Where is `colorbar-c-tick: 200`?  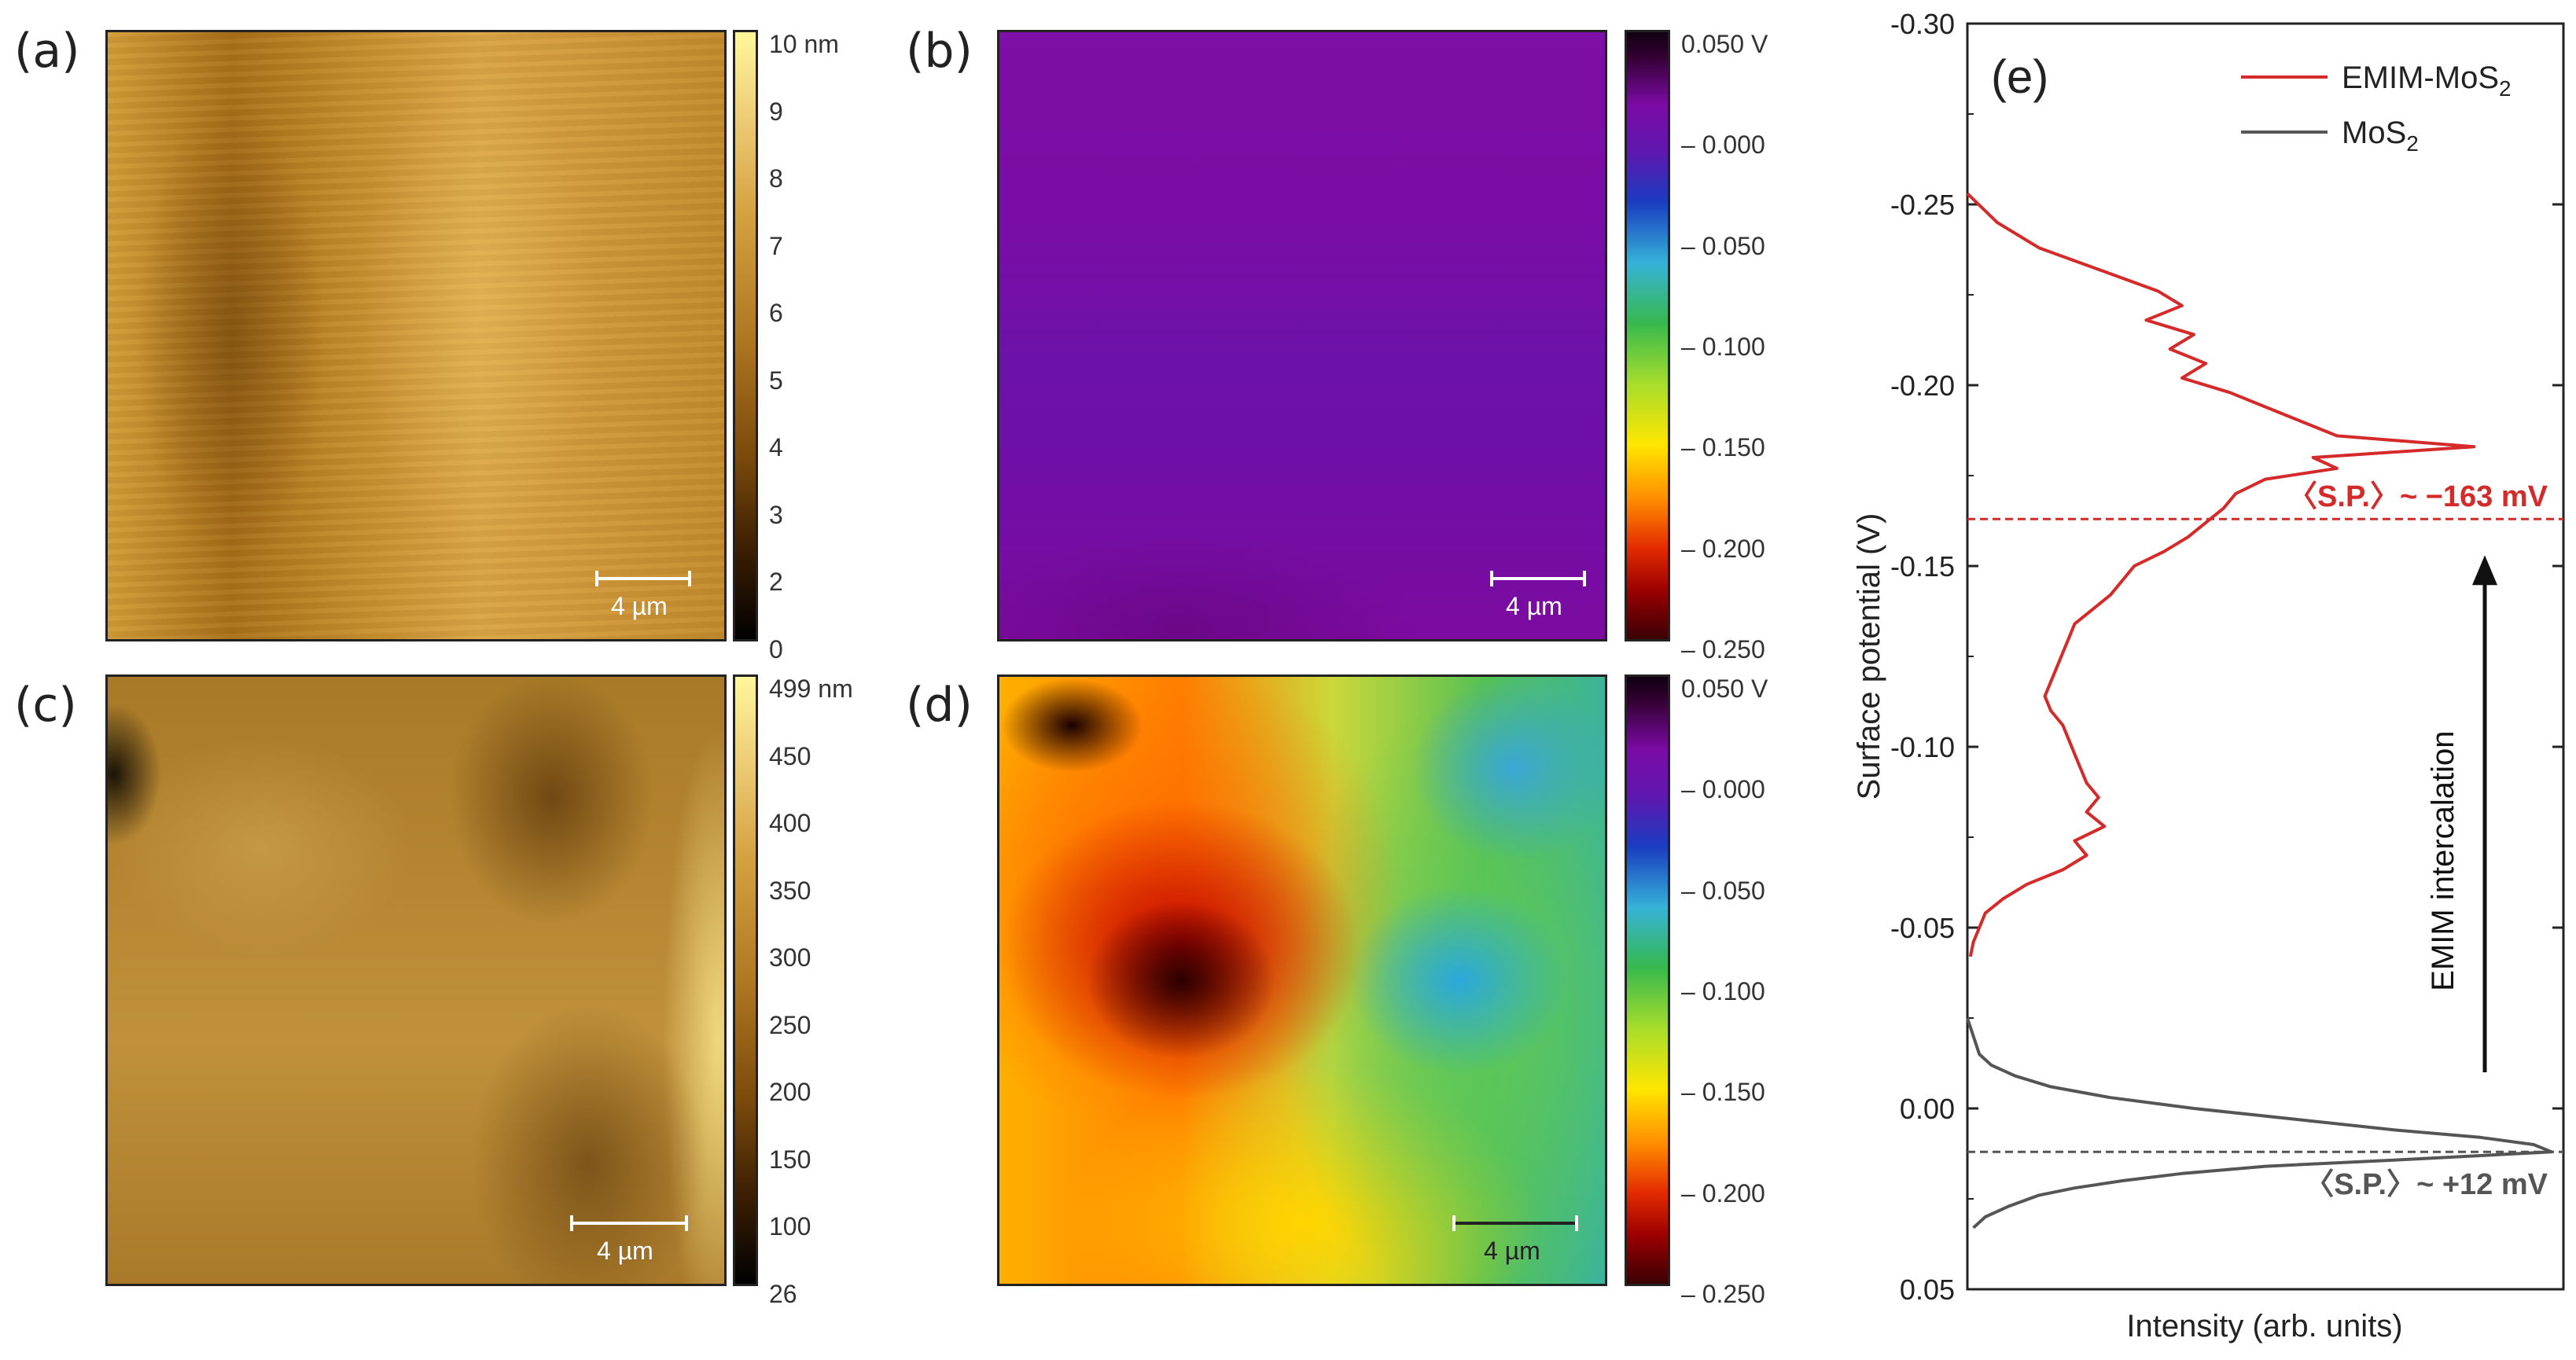
colorbar-c-tick: 200 is located at coordinates (790, 1092).